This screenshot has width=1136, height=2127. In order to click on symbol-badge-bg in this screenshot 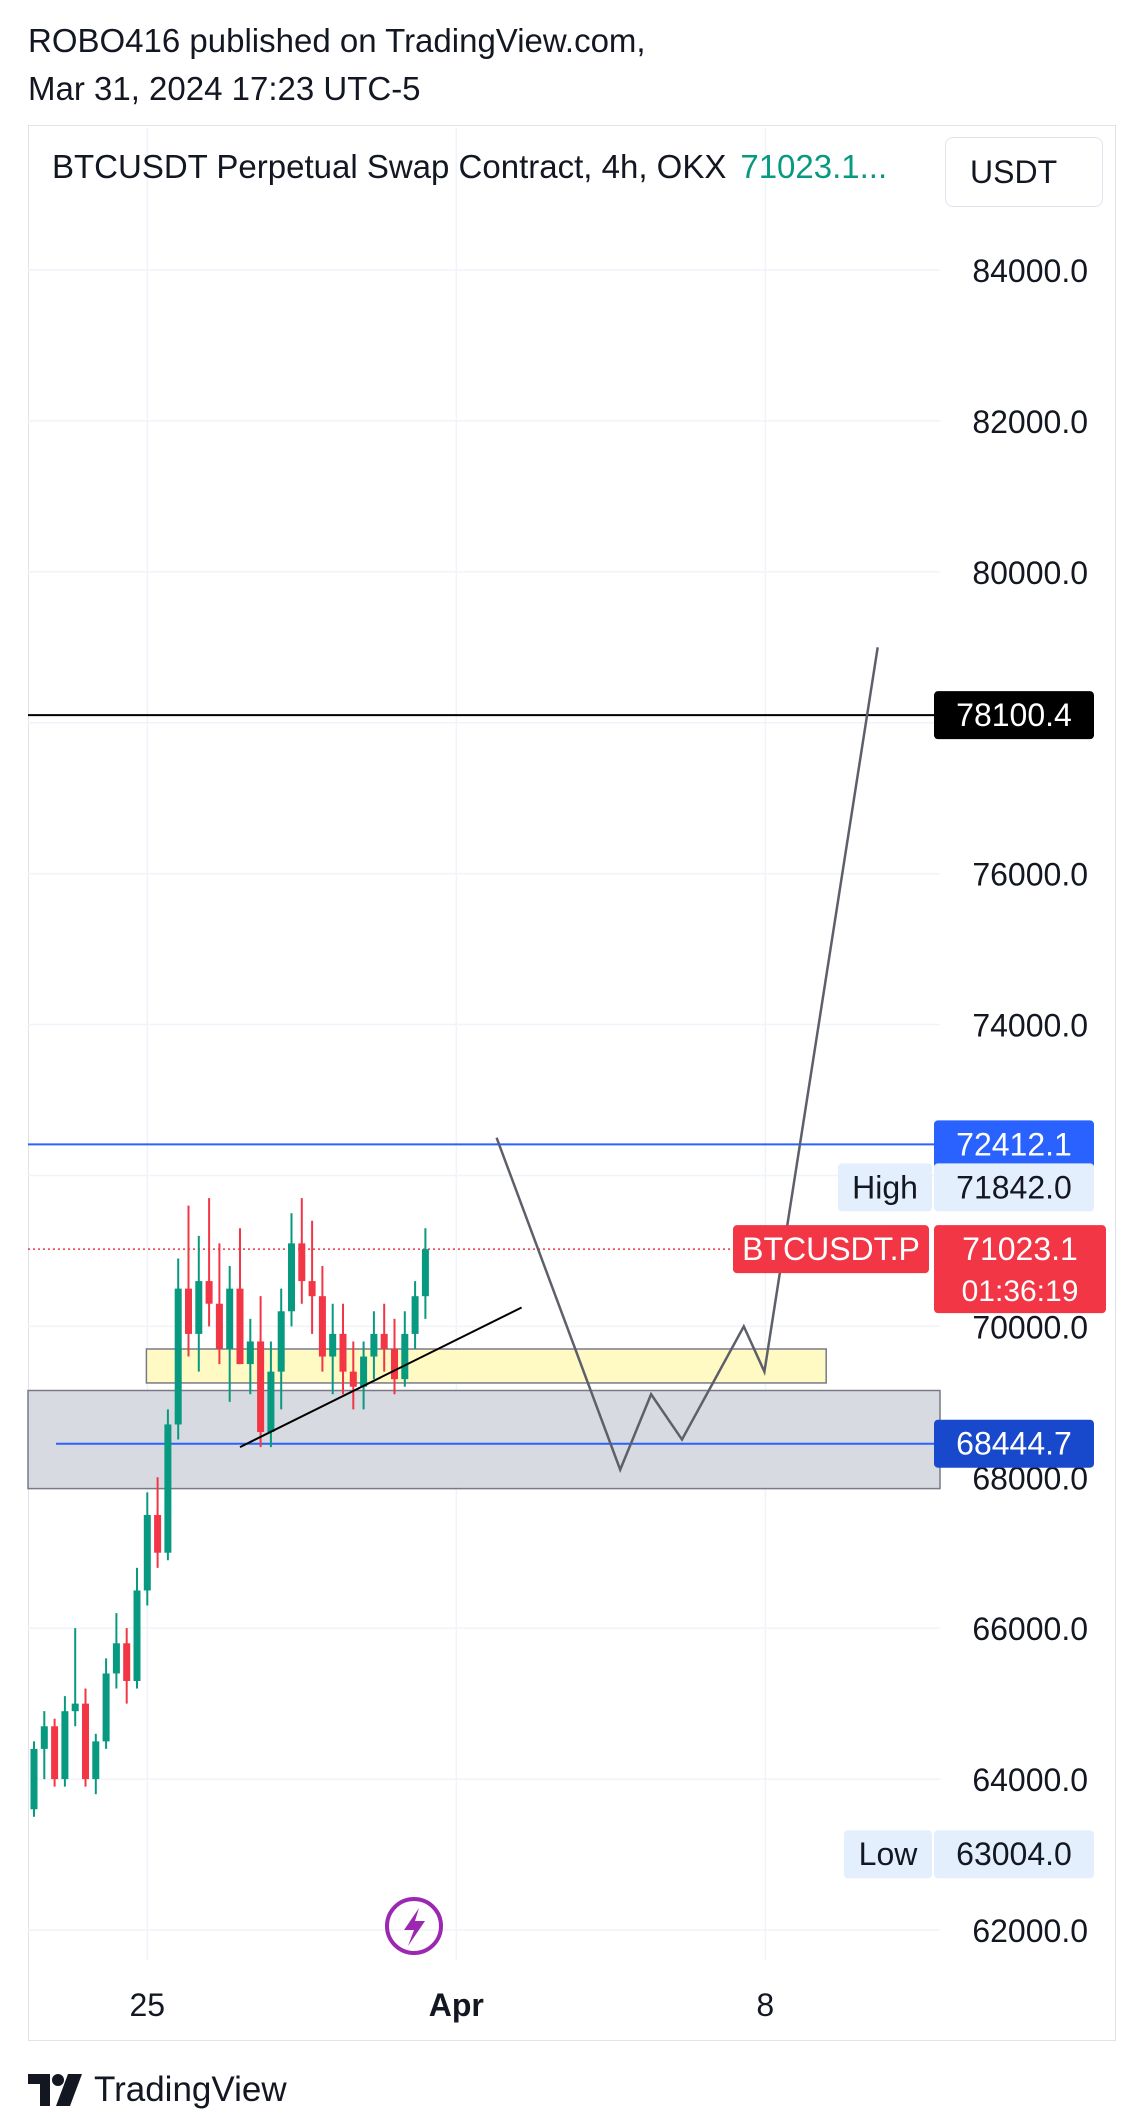, I will do `click(831, 1249)`.